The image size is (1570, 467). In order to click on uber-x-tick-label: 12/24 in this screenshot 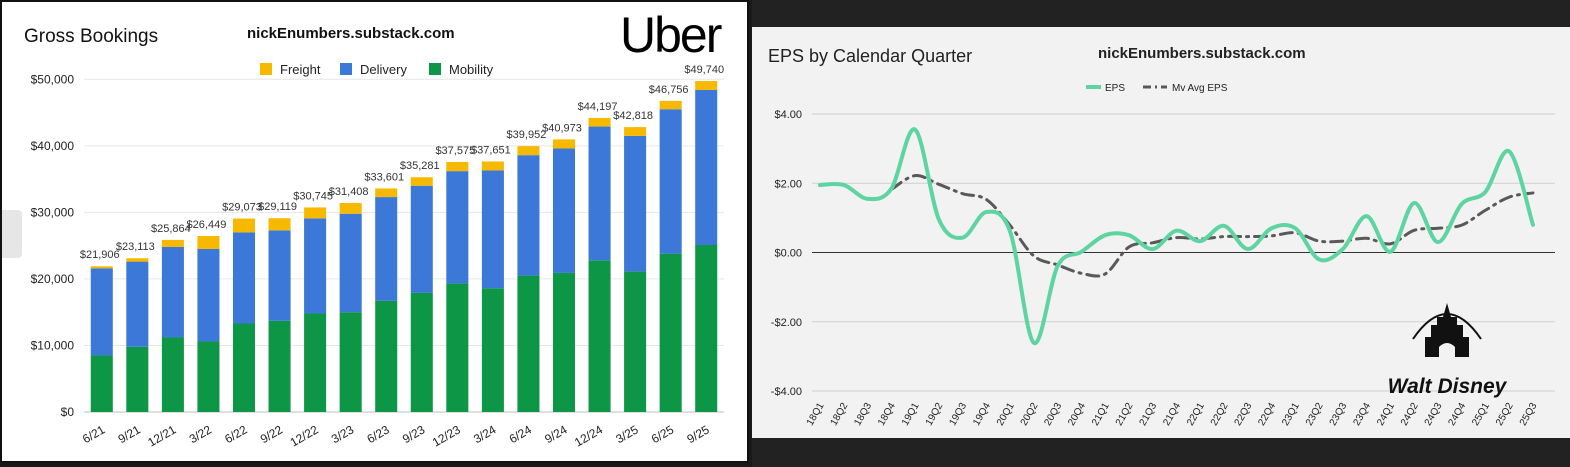, I will do `click(588, 435)`.